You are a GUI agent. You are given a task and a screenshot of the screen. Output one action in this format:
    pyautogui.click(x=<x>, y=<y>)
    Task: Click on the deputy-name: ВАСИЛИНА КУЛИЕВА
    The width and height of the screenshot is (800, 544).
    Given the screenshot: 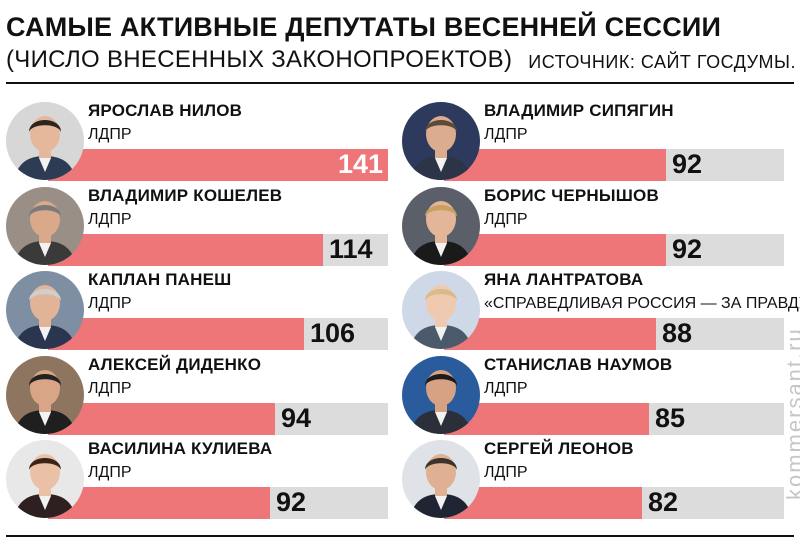 What is the action you would take?
    pyautogui.click(x=180, y=448)
    